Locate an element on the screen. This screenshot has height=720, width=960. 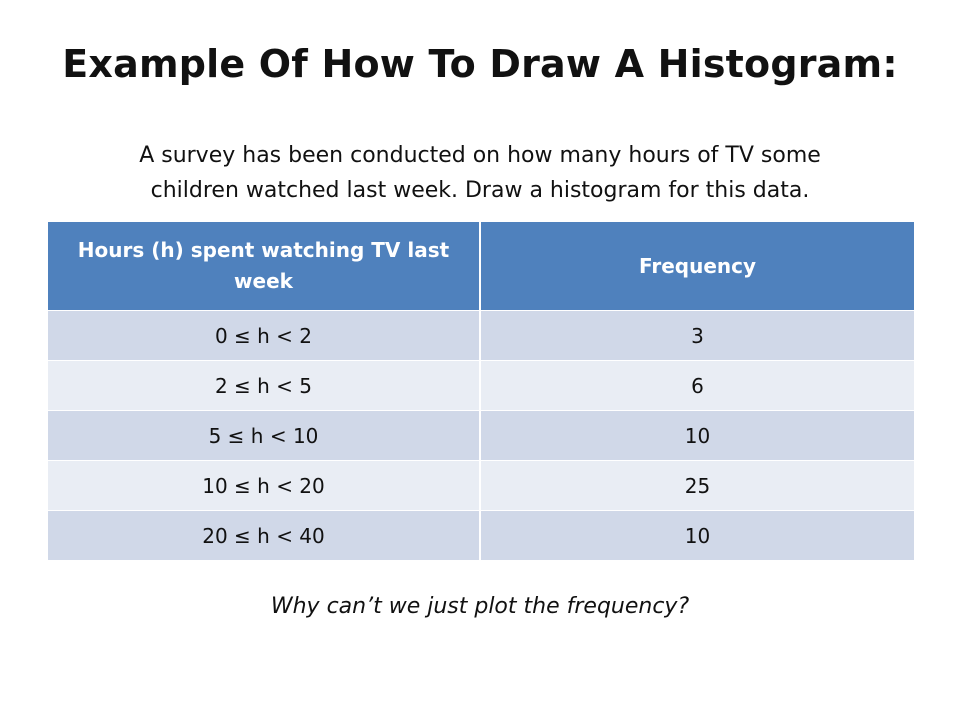
table-row: 2 ≤ h < 5 6 is located at coordinates (481, 385).